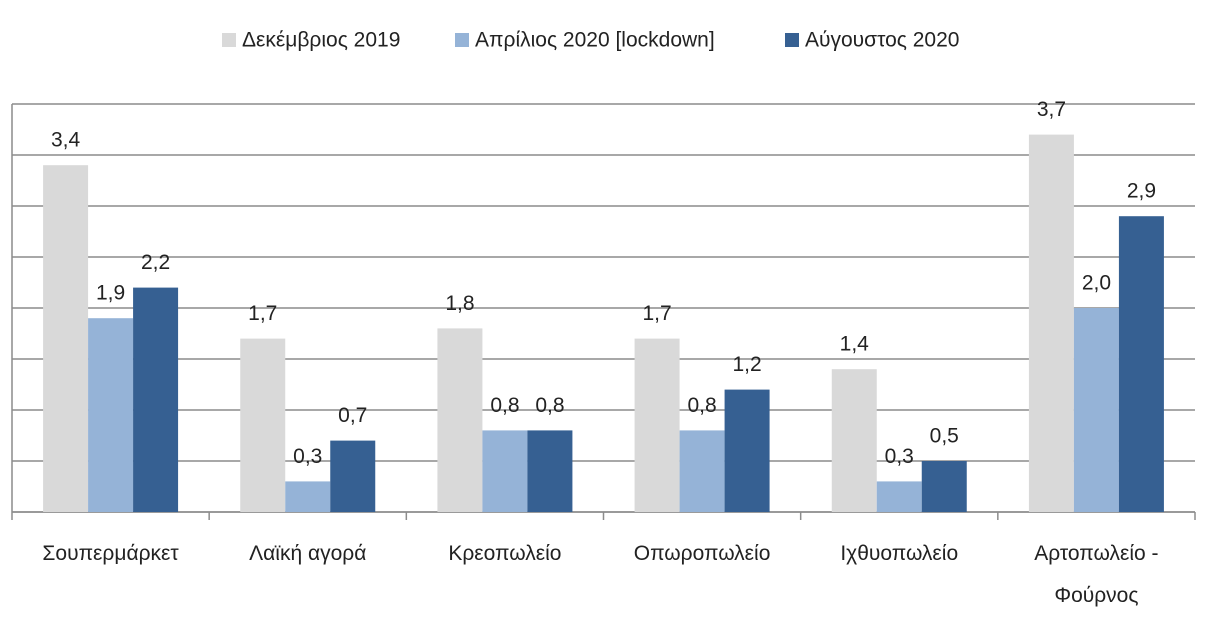 The width and height of the screenshot is (1209, 625). I want to click on x-tick-label: Σουπερμάρκετ, so click(110, 553).